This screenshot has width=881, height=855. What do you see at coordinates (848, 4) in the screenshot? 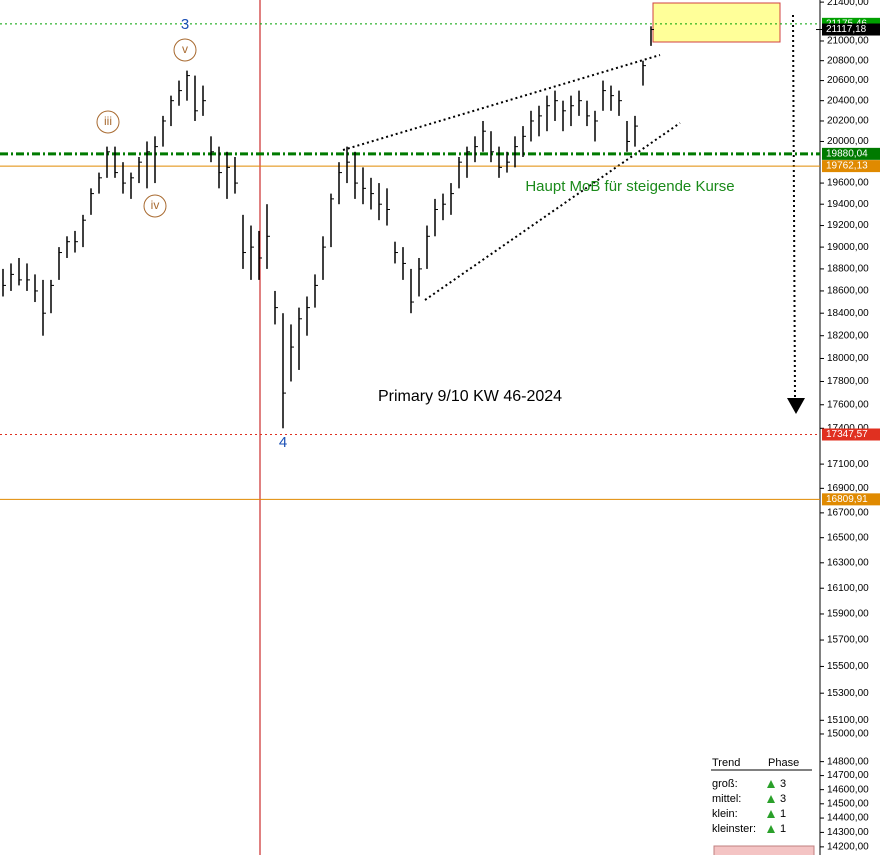
I see `y-tick-label: 21400,00` at bounding box center [848, 4].